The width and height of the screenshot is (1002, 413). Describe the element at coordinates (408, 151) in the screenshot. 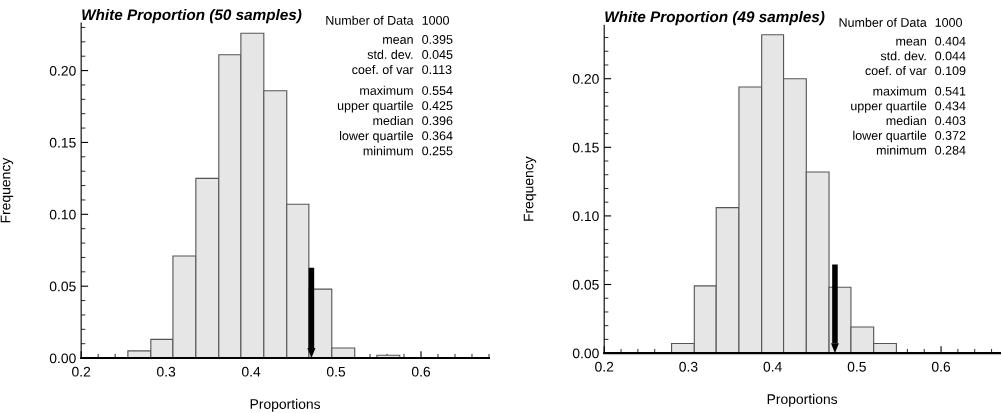

I see `annotation: minimum 0.255` at that location.